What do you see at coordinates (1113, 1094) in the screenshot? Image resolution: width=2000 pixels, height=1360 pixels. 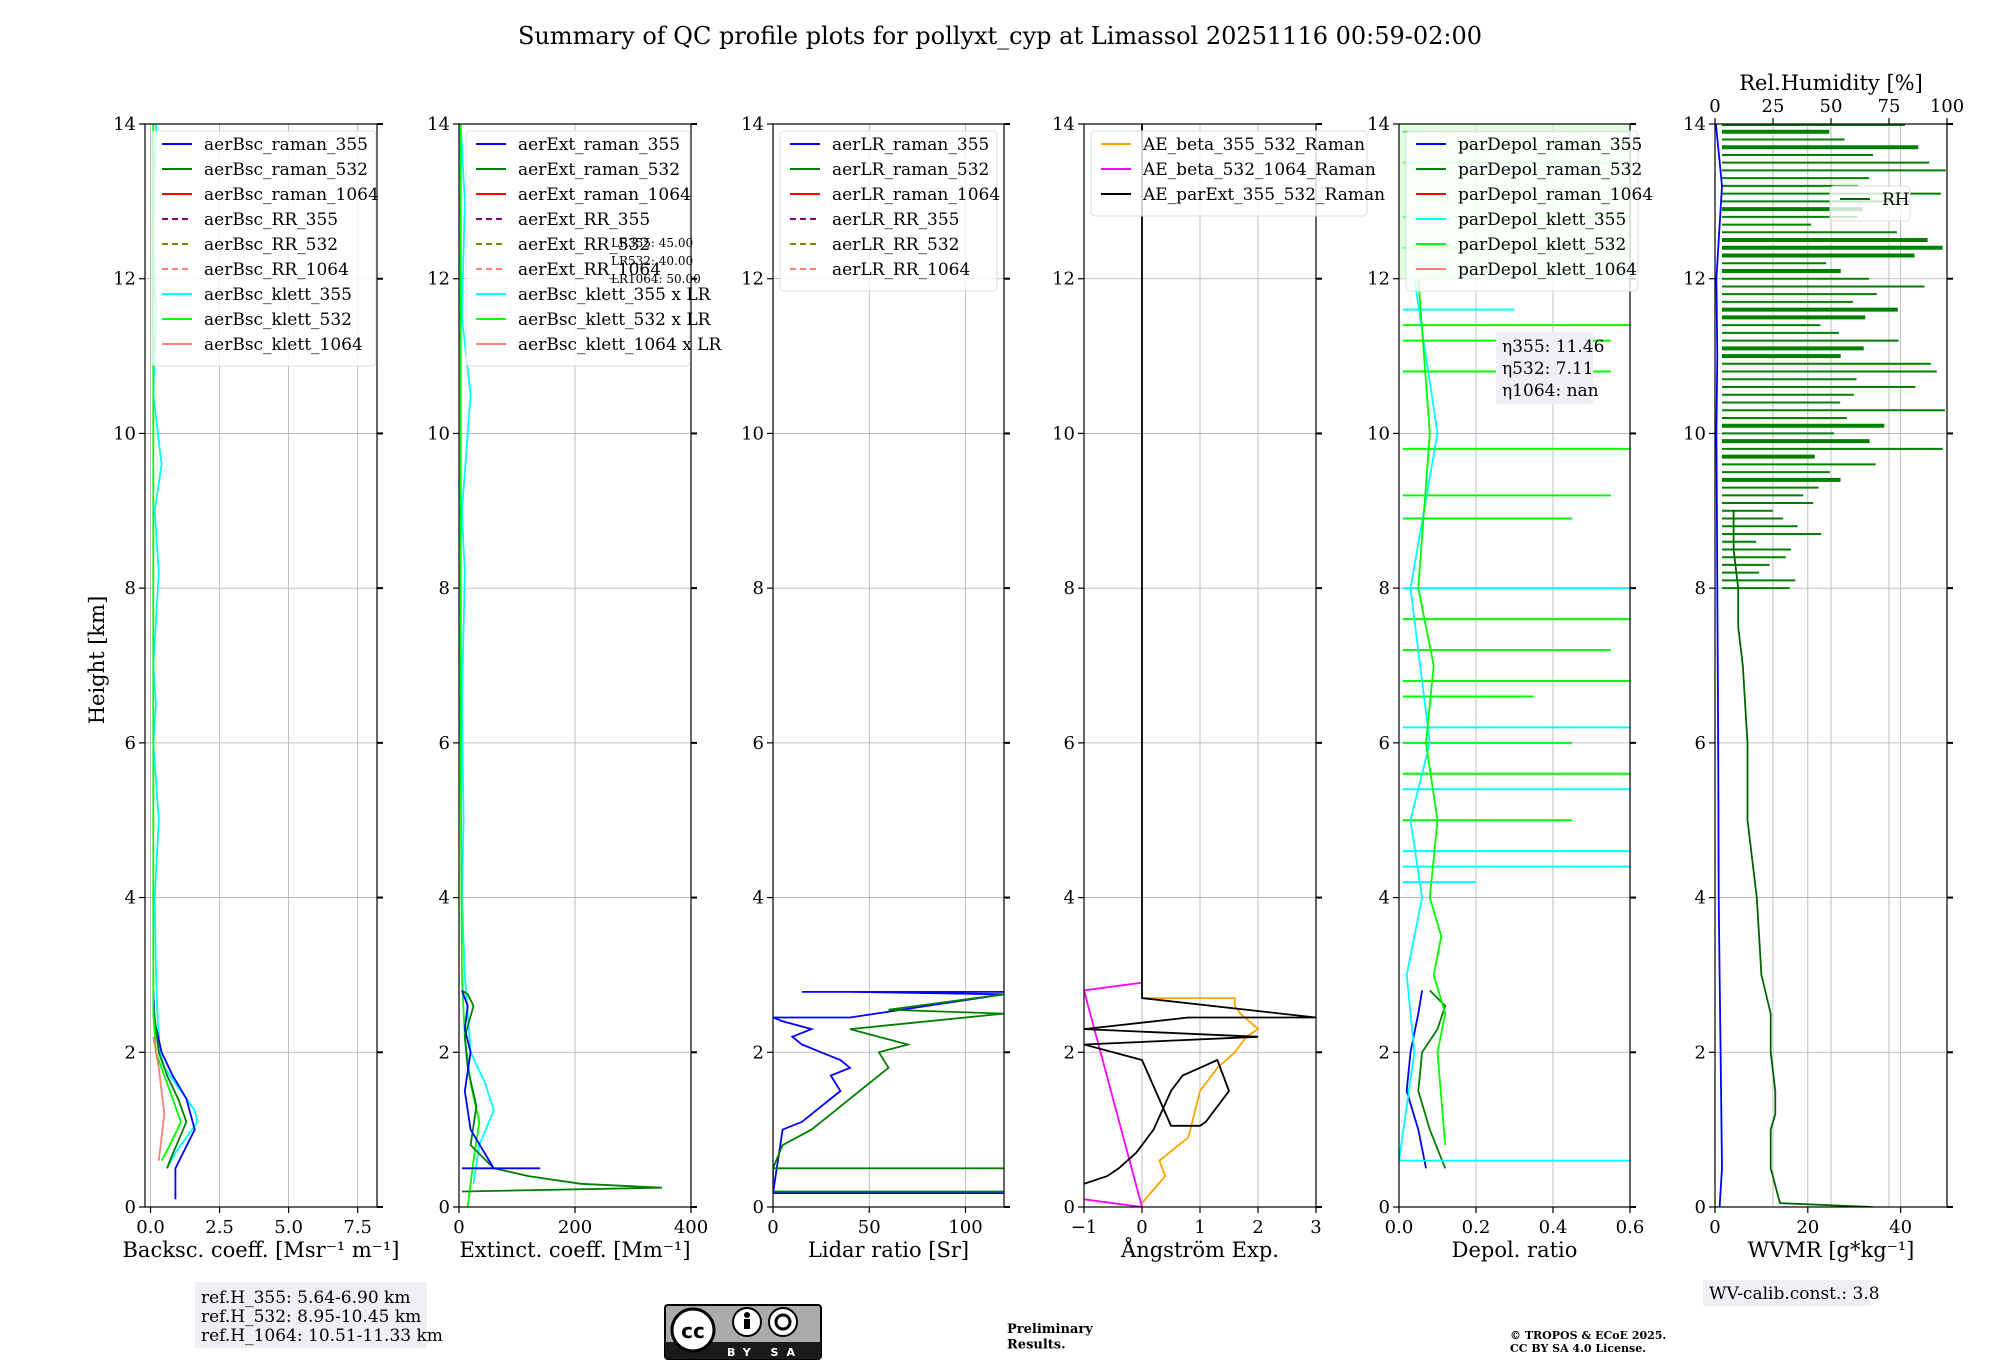 I see `series-AE_beta_532_1064_Raman` at bounding box center [1113, 1094].